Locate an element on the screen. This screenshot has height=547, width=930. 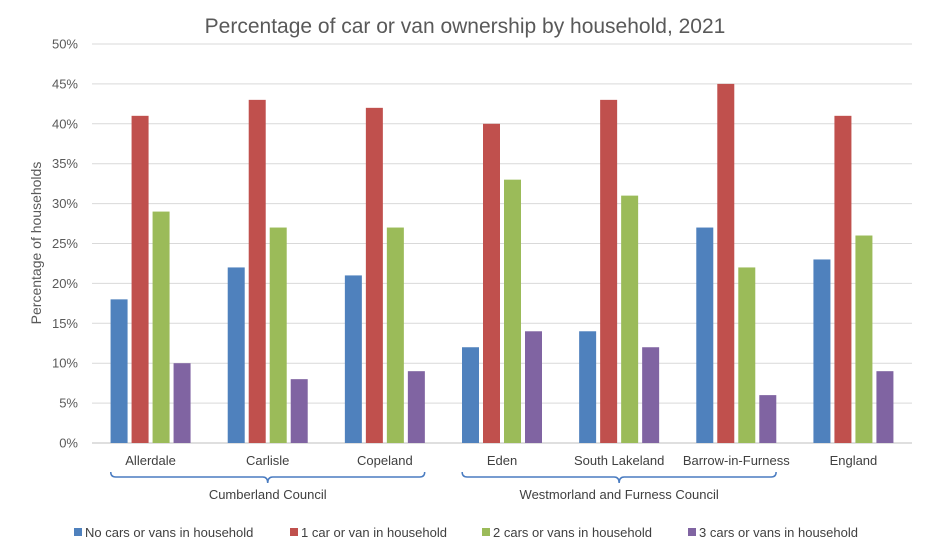
y-tick-label: 45% is located at coordinates (65, 83).